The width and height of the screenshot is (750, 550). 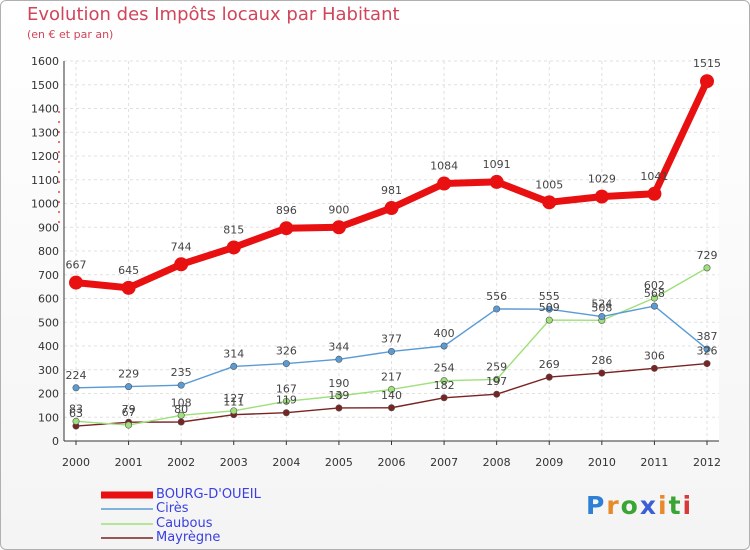 I want to click on data-label: 139, so click(x=338, y=395).